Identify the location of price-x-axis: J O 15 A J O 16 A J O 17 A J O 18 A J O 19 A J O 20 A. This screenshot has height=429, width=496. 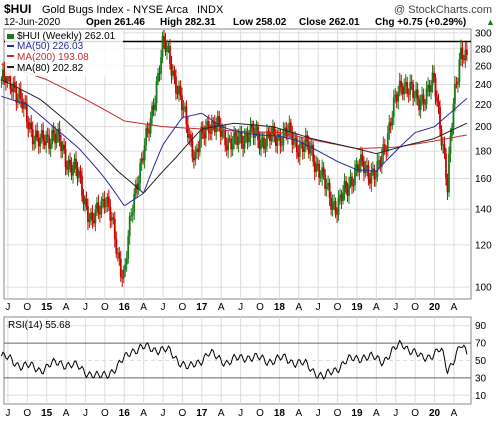
(231, 307).